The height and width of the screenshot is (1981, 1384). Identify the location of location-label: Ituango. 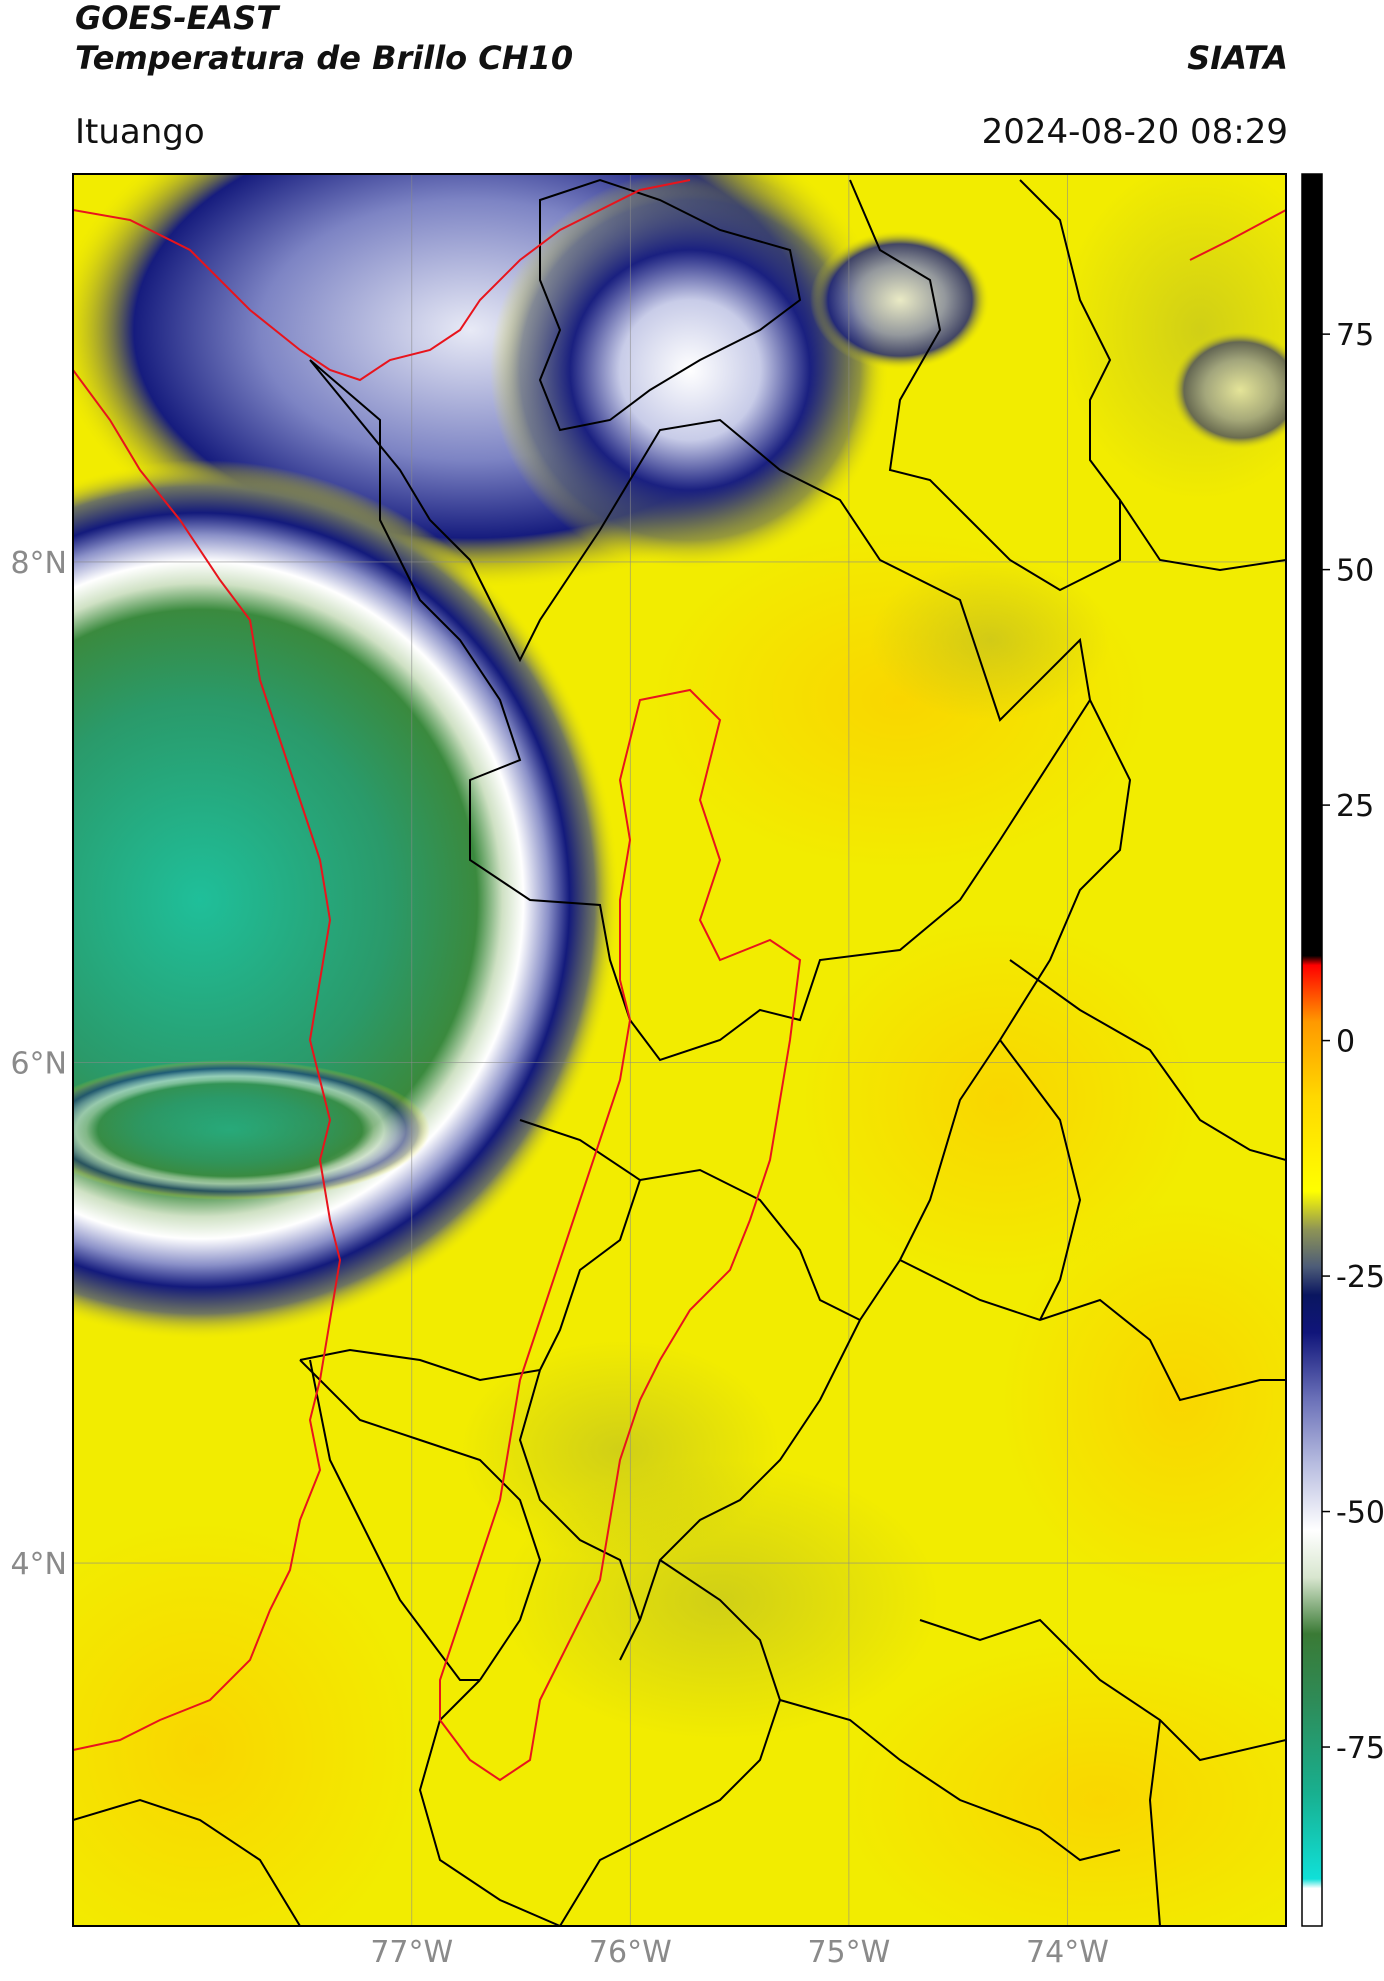
(140, 132).